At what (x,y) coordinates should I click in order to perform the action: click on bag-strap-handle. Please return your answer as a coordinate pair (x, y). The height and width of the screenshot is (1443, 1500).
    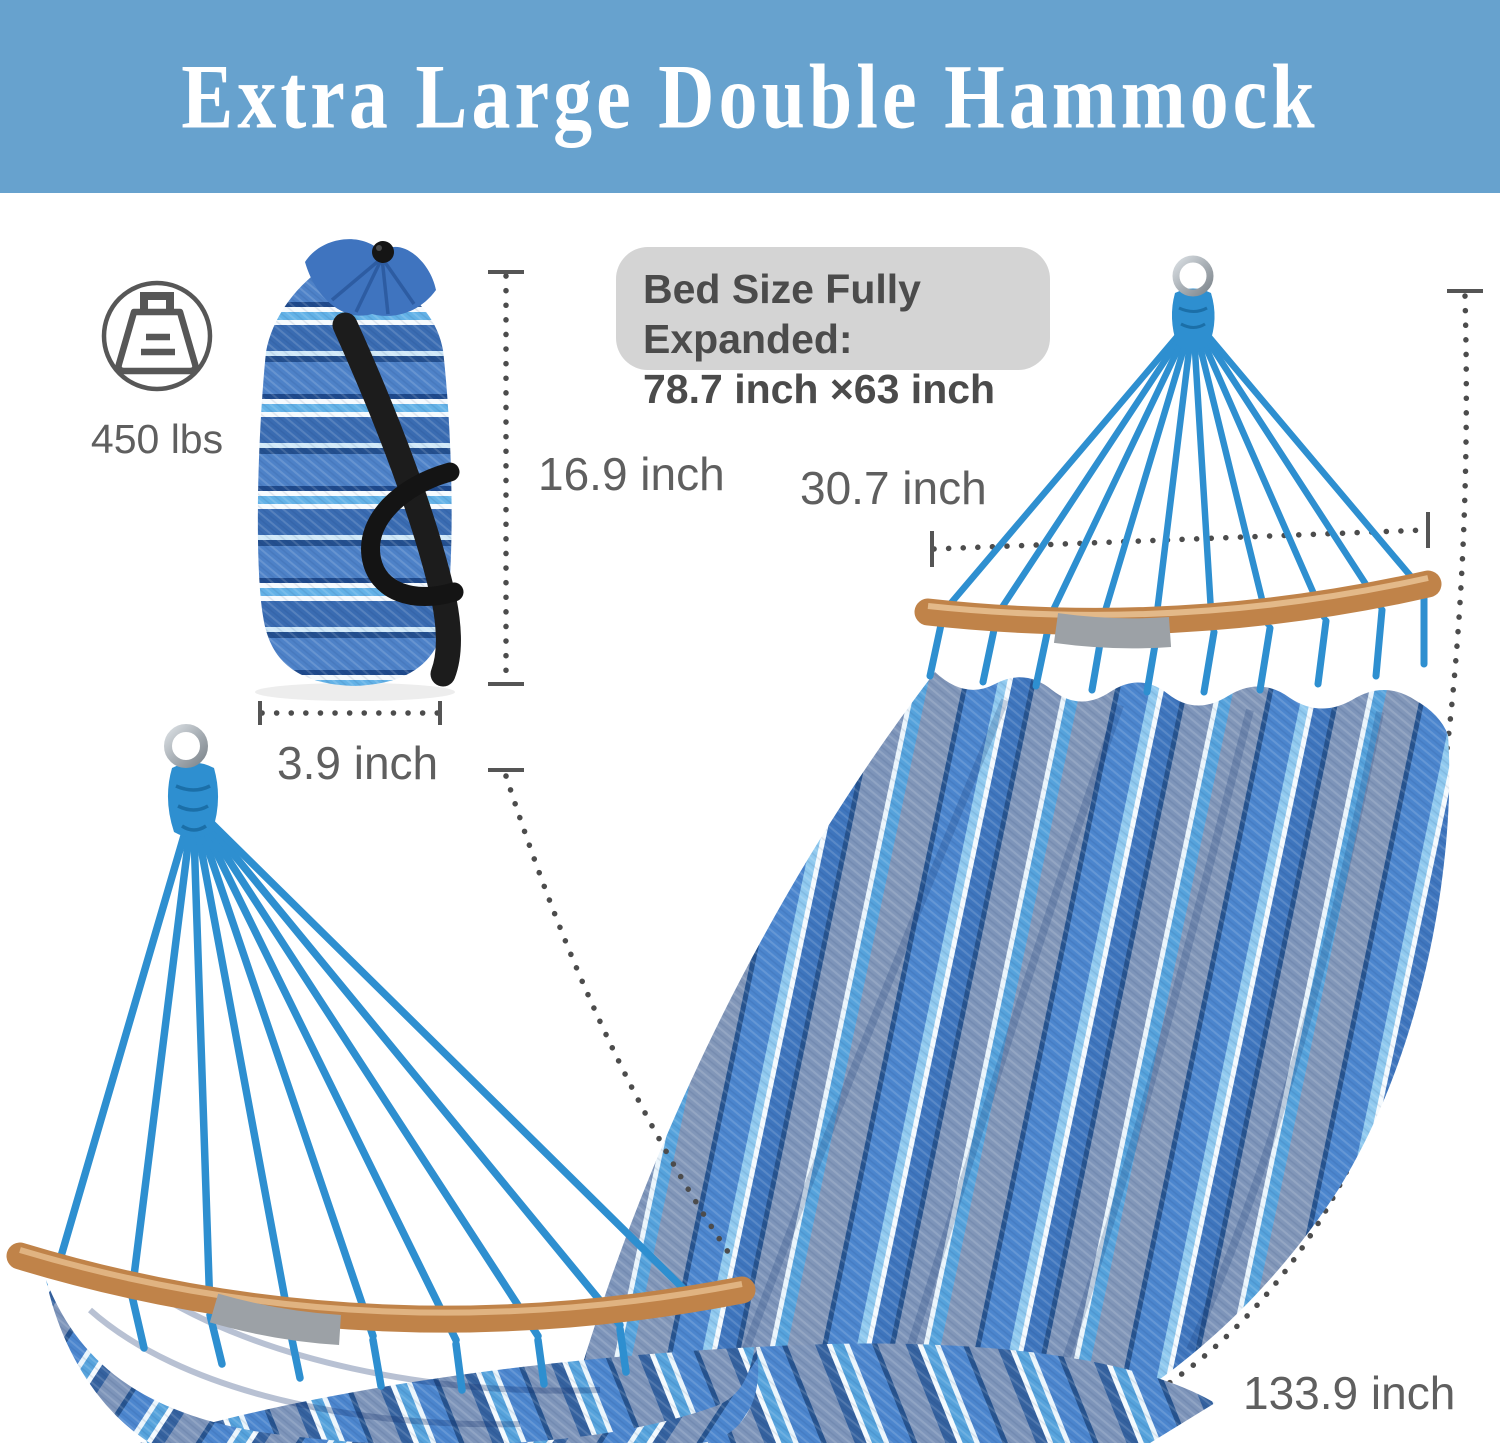
    Looking at the image, I should click on (412, 534).